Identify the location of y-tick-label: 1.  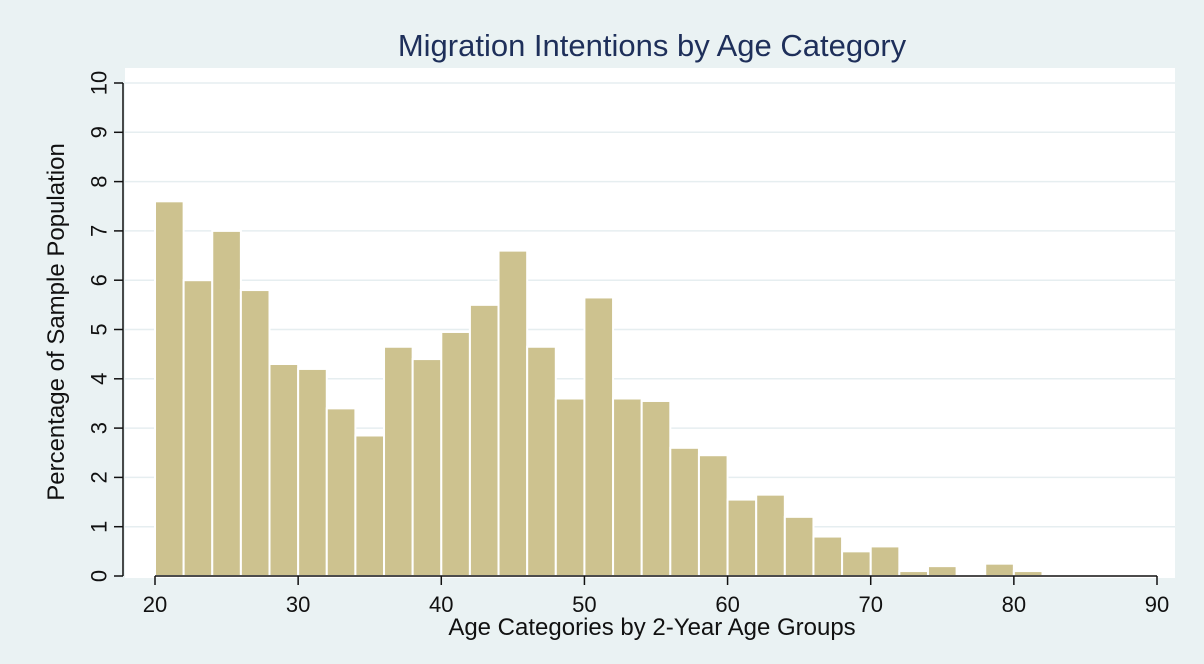
(99, 527).